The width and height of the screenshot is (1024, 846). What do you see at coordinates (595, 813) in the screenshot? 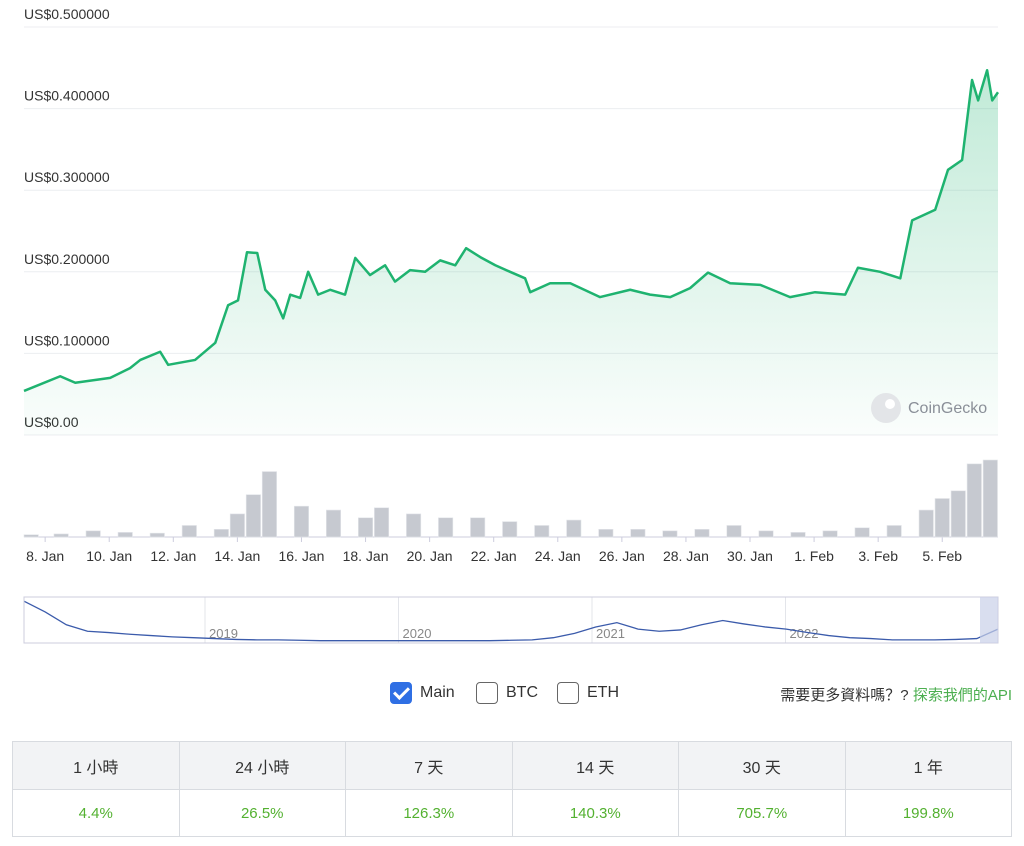
I see `table-value: 140.3%` at bounding box center [595, 813].